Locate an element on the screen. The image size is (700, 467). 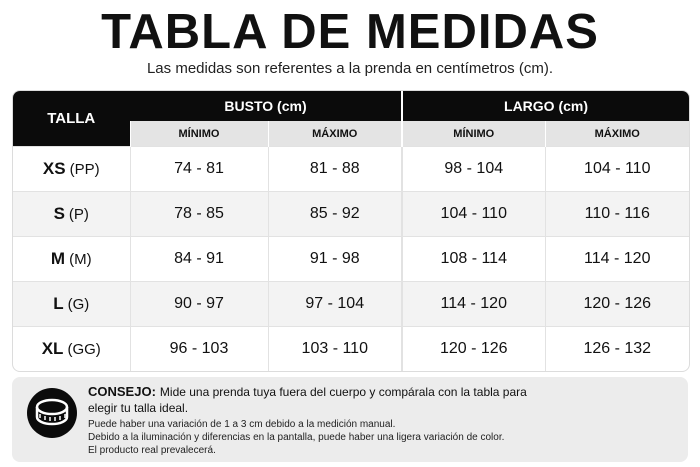
size: S is located at coordinates (59, 213).